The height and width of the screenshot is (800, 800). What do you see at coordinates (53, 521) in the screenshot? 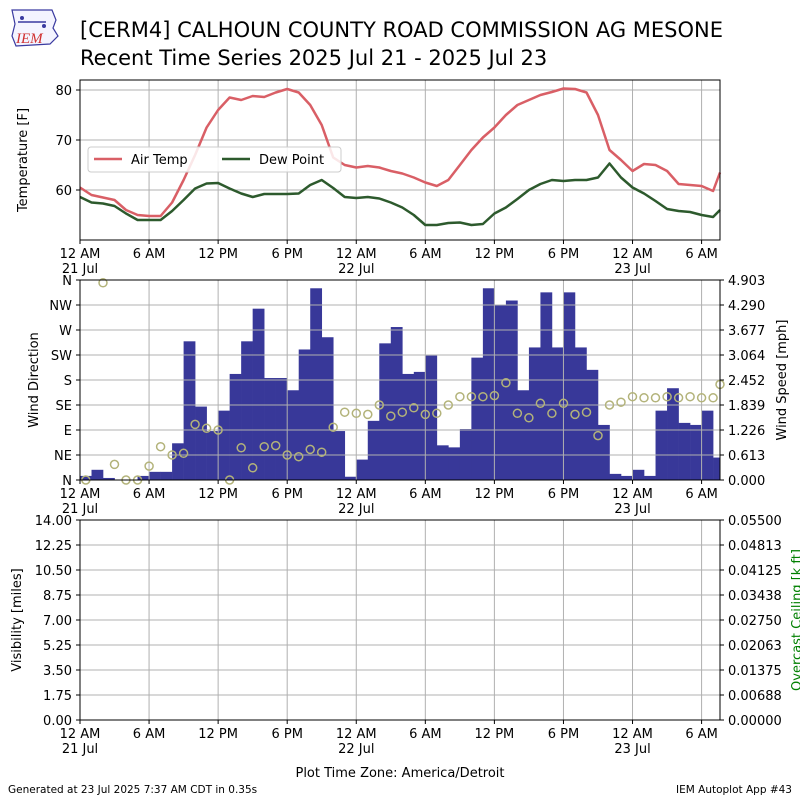
I see `visibility-tick-label: 14.00` at bounding box center [53, 521].